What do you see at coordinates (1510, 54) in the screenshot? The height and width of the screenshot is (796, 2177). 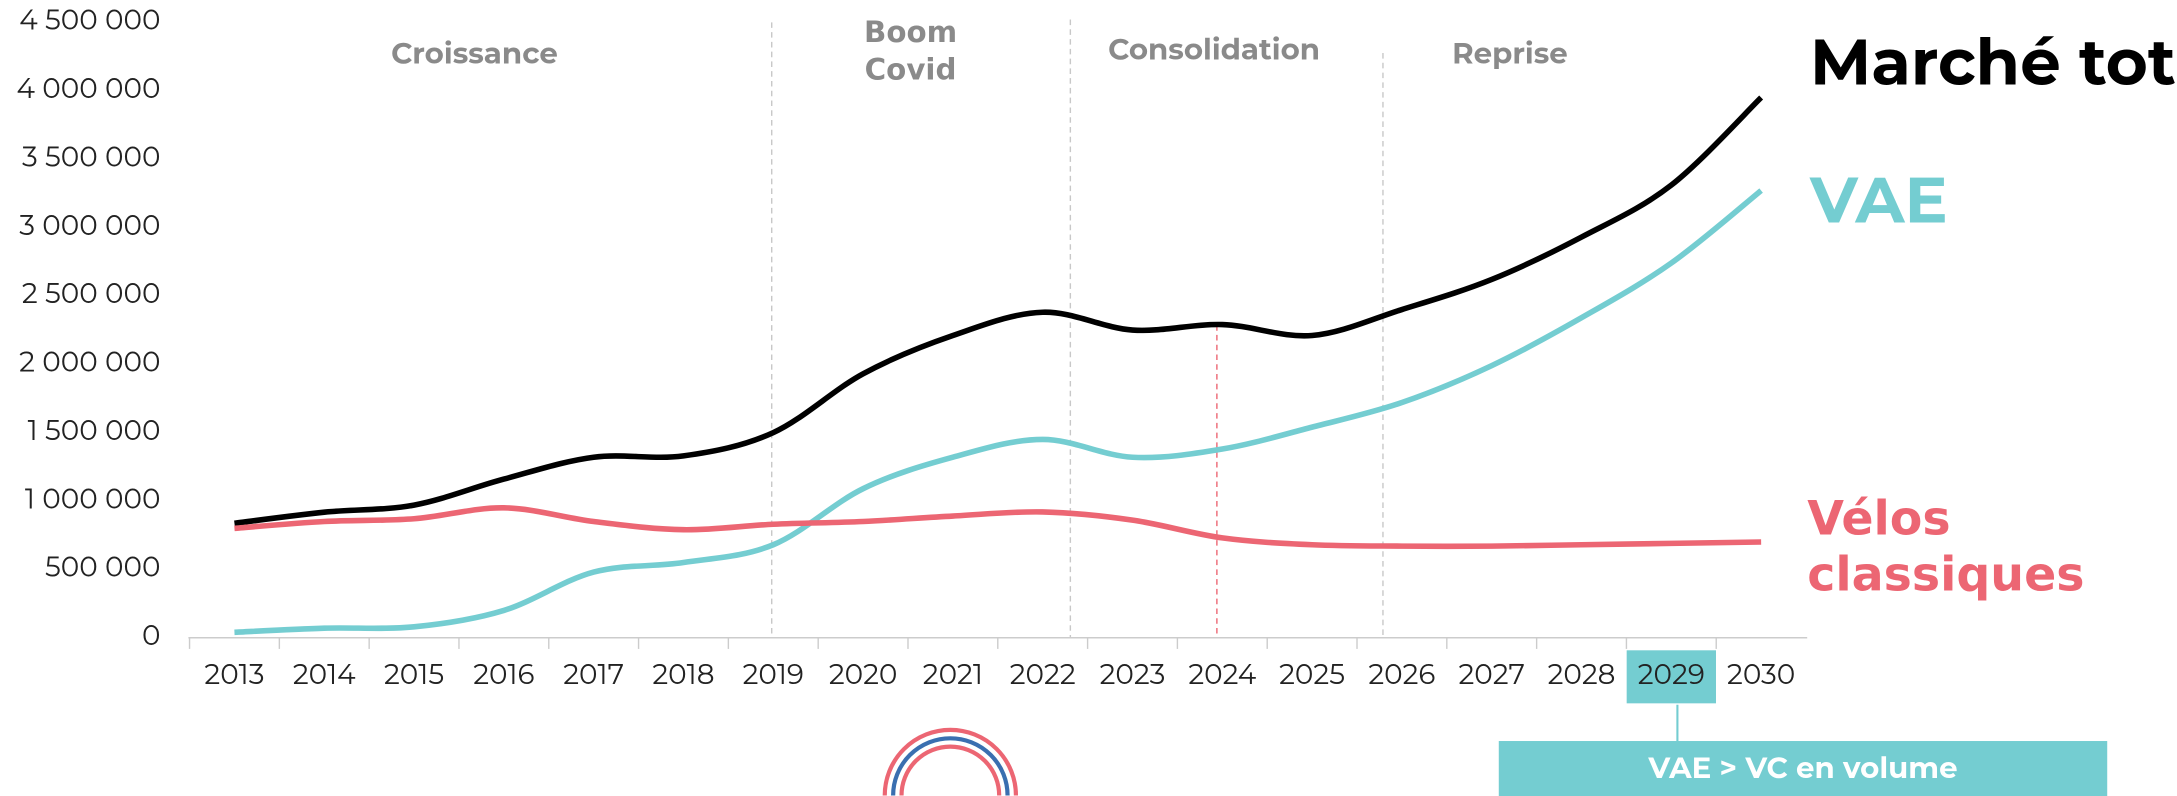 I see `phase-label: Reprise` at bounding box center [1510, 54].